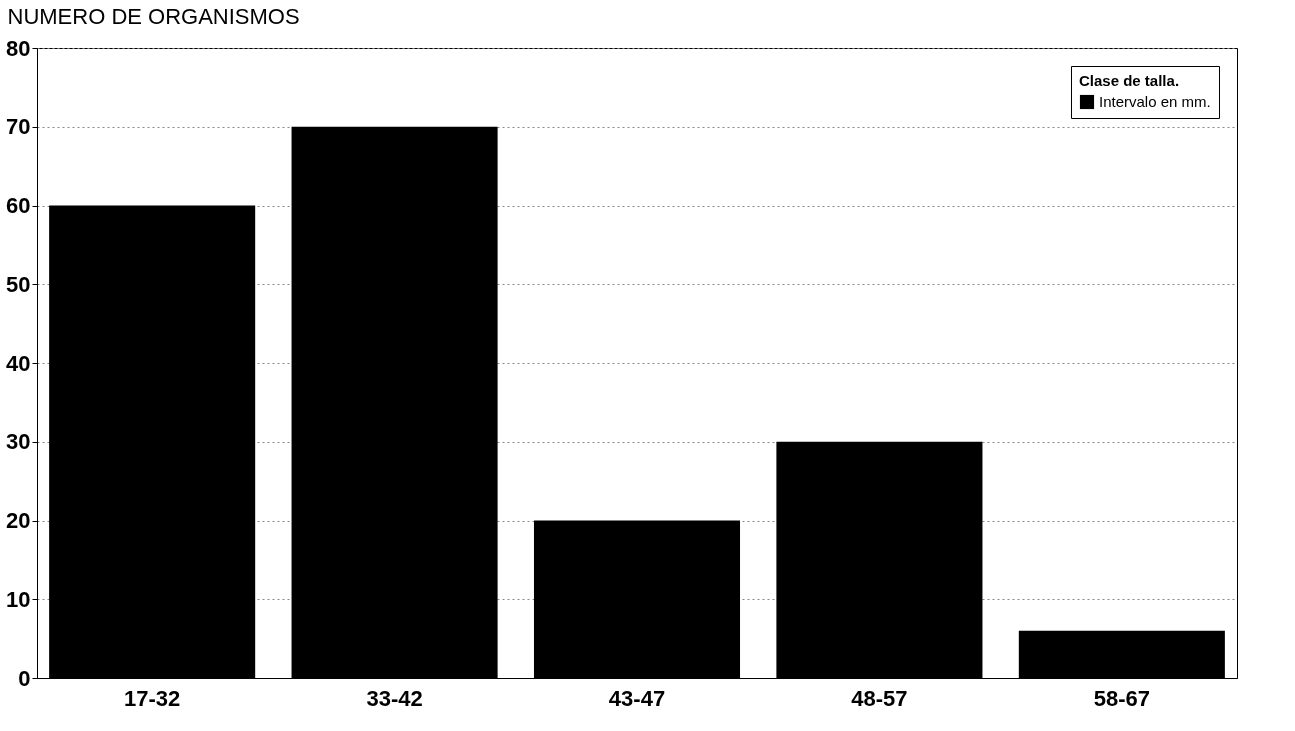  Describe the element at coordinates (152, 698) in the screenshot. I see `x-tick-label: 17-32` at that location.